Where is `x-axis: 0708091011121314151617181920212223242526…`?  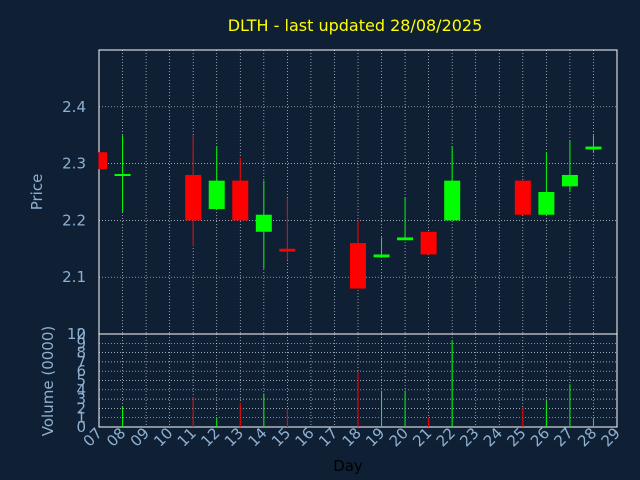
x-axis: 0708091011121314151617181920212223242526… is located at coordinates (352, 437).